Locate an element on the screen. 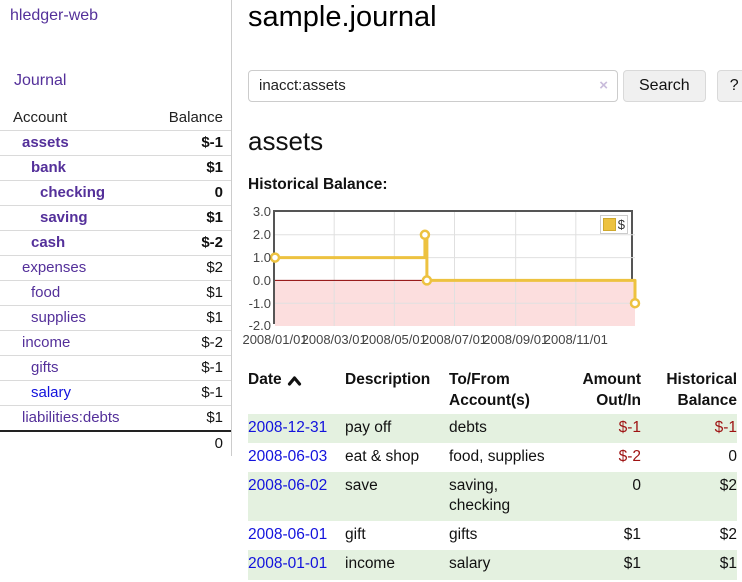 This screenshot has width=742, height=582. sidebar-item-journal: Journal is located at coordinates (40, 80).